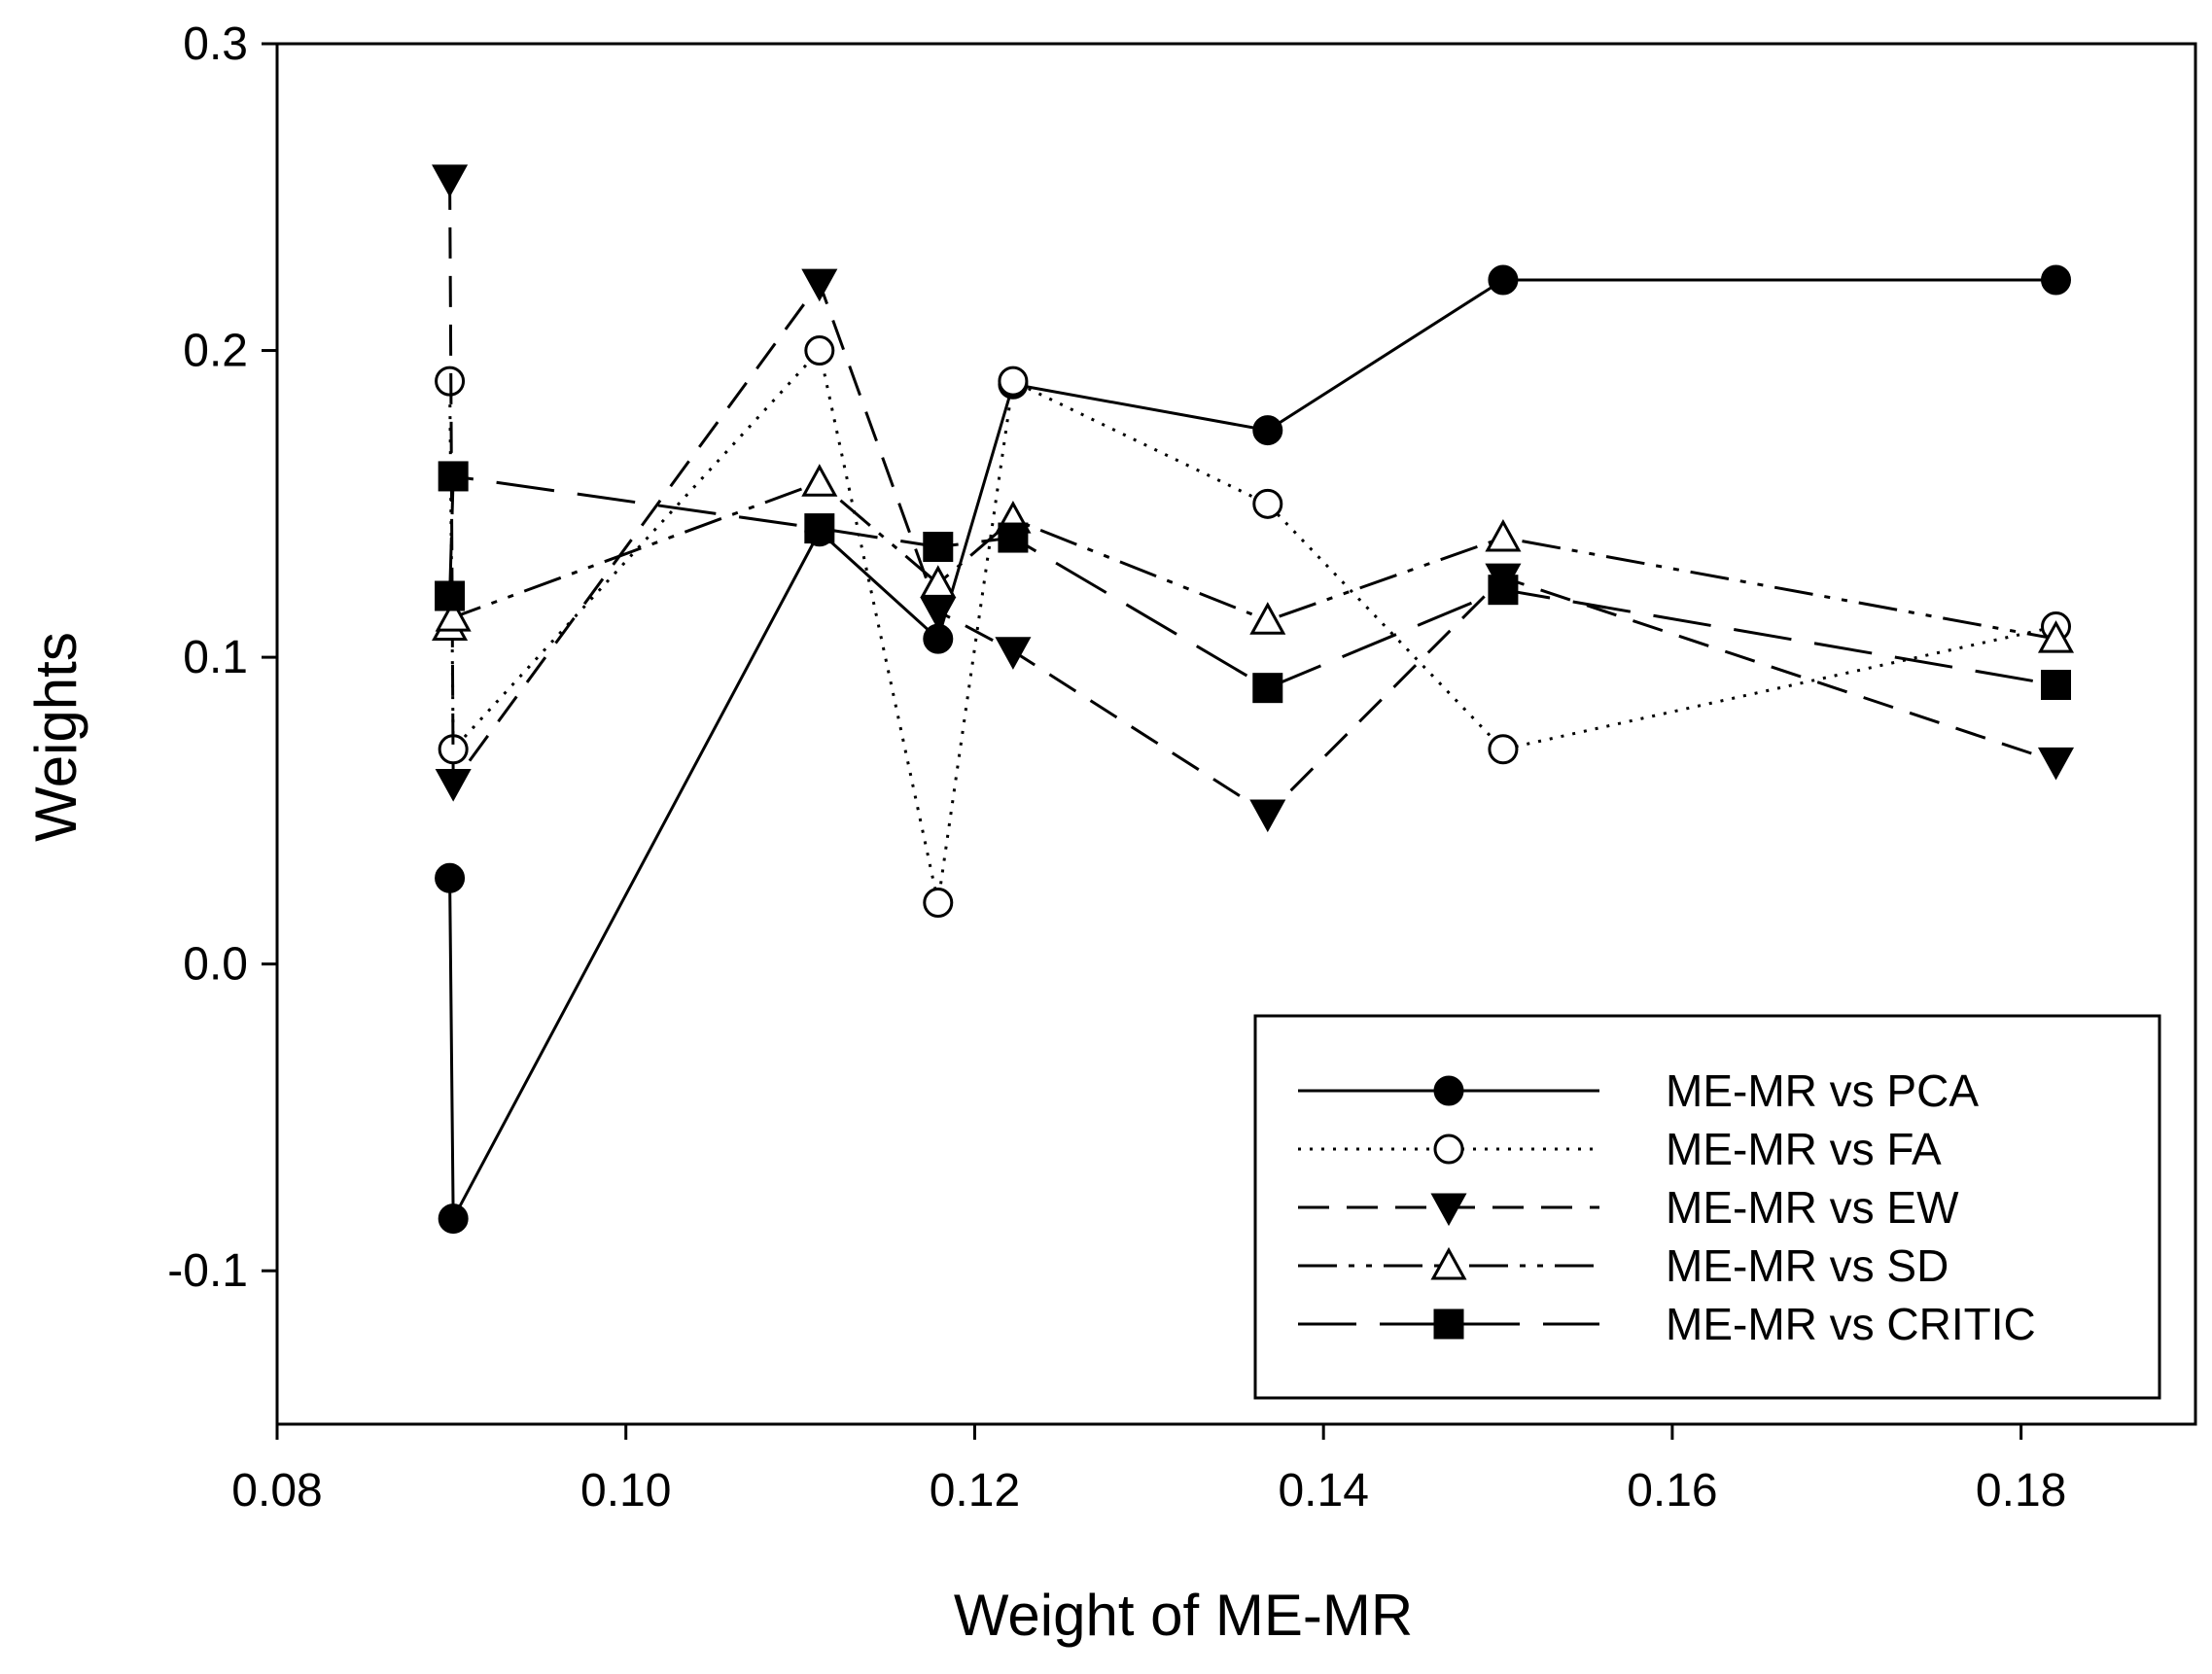  Describe the element at coordinates (1323, 1491) in the screenshot. I see `x-tick-label: 0.14` at that location.